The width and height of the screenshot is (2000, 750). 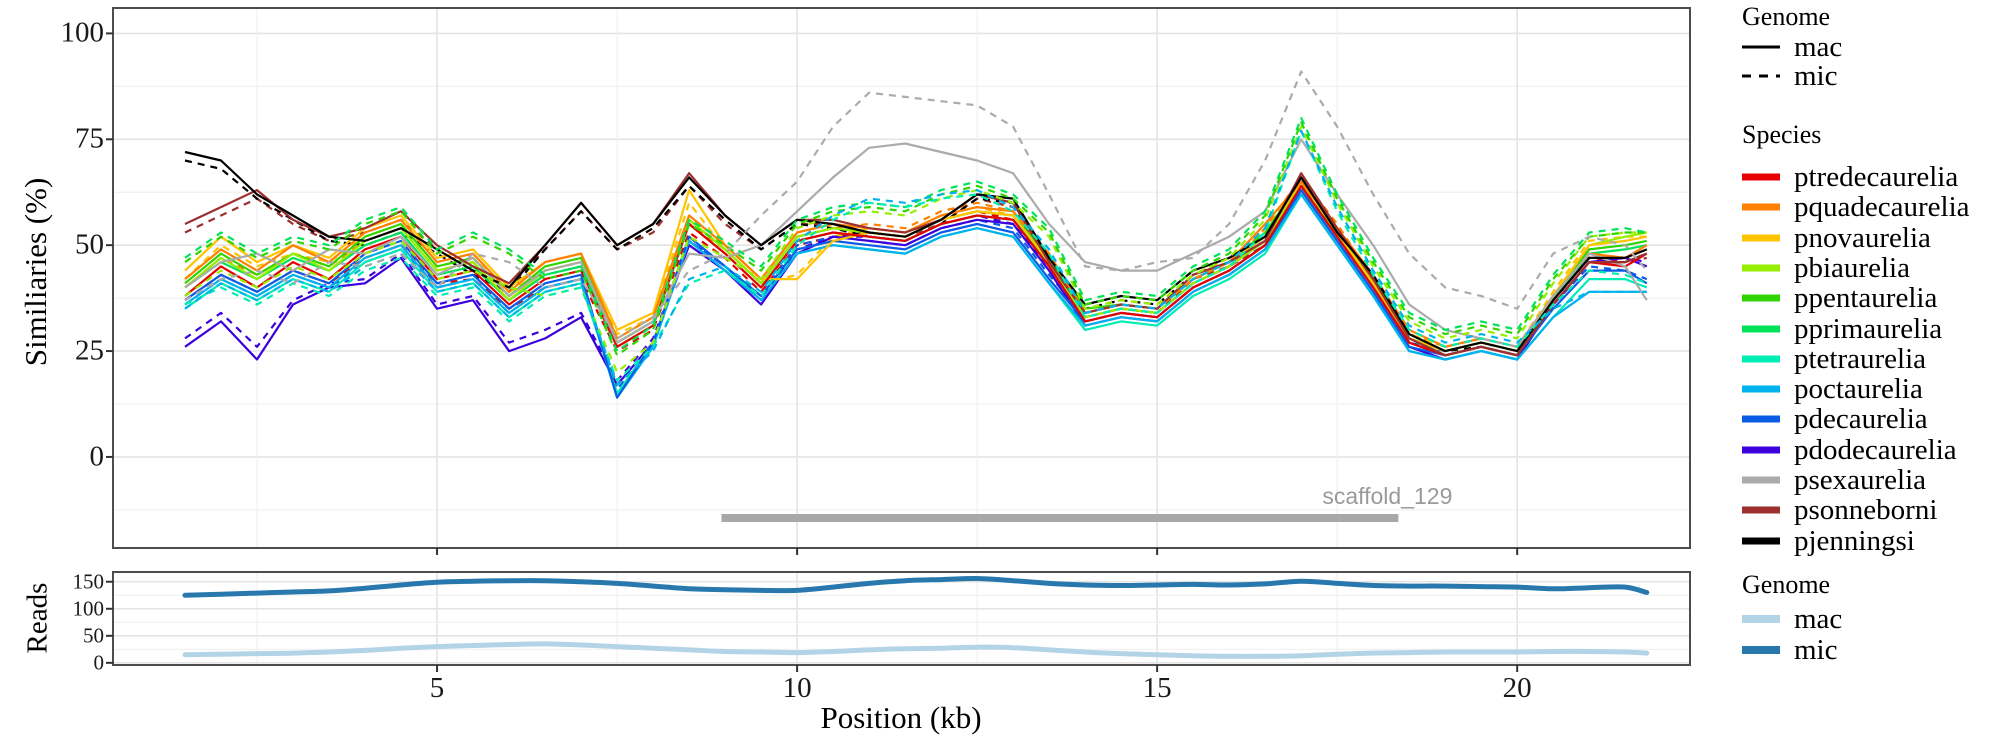 What do you see at coordinates (1517, 688) in the screenshot?
I see `position-tick-label: 20` at bounding box center [1517, 688].